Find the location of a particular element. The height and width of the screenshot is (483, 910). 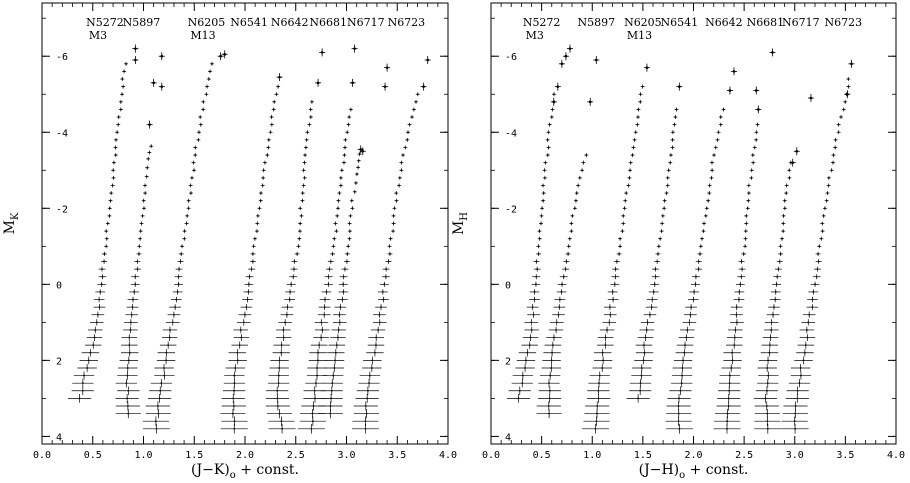

x-axis-title: (J−H)o + const. is located at coordinates (694, 471).